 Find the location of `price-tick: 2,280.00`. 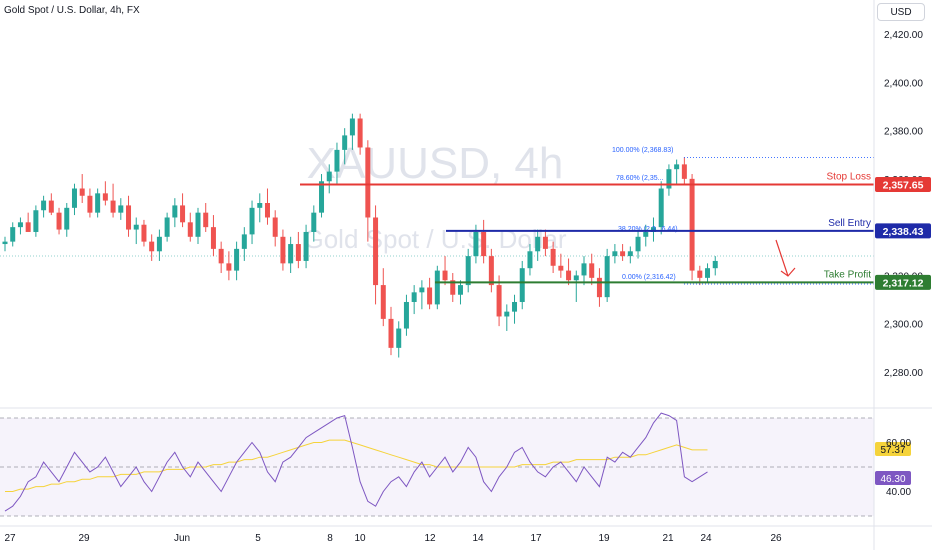

price-tick: 2,280.00 is located at coordinates (903, 373).